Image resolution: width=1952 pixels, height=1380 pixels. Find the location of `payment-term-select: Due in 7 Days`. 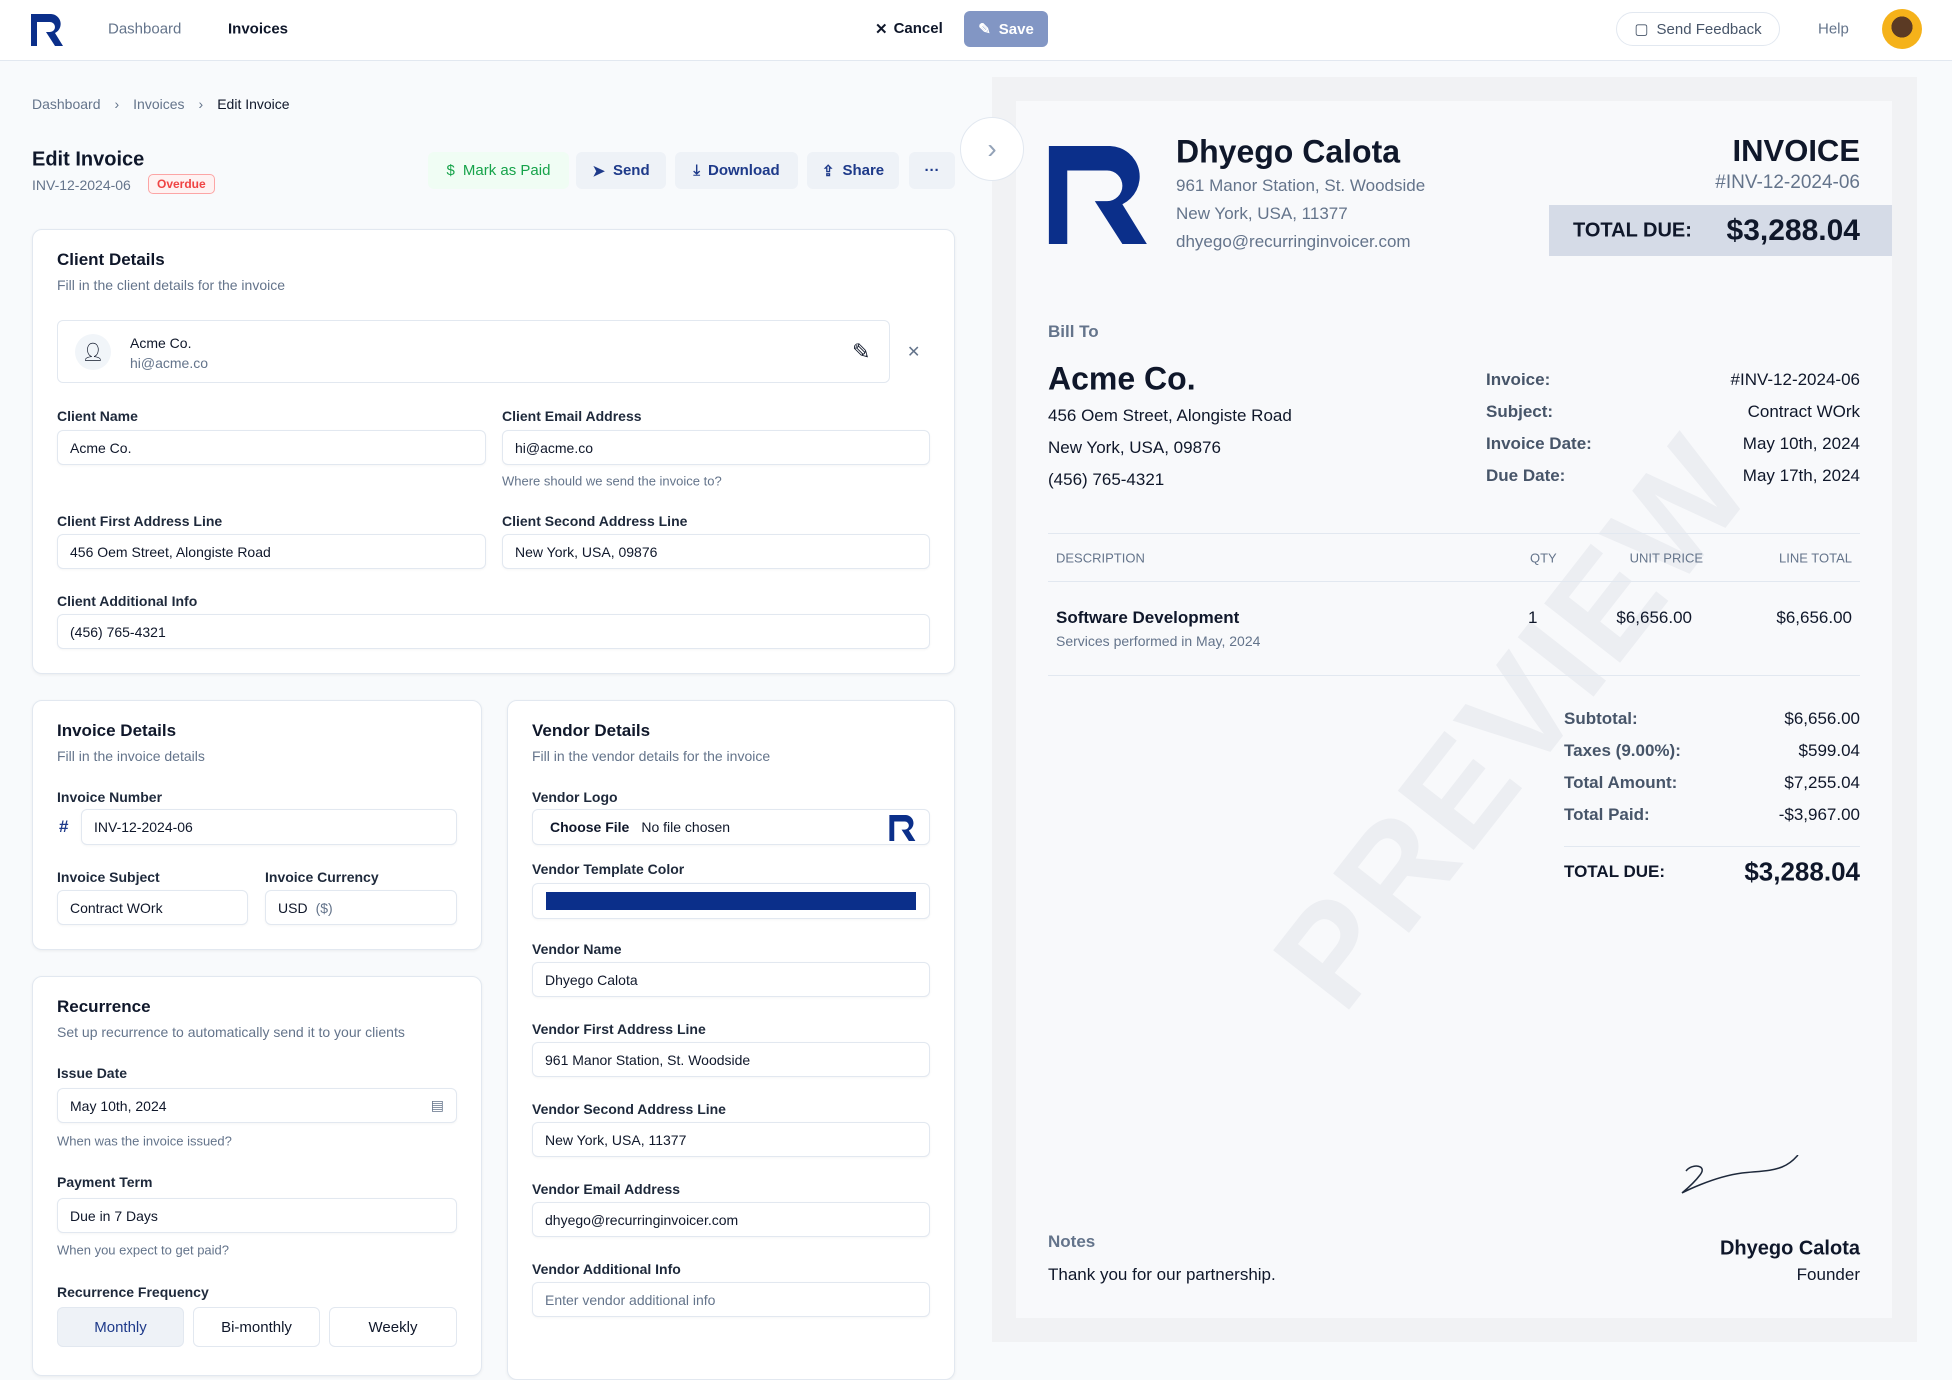

payment-term-select: Due in 7 Days is located at coordinates (257, 1215).